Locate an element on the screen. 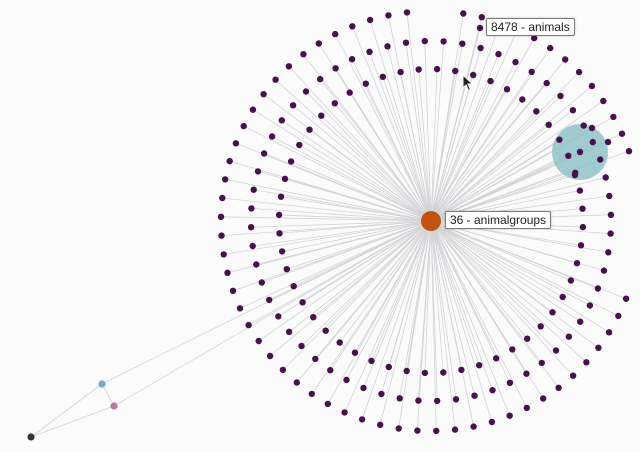 This screenshot has width=640, height=452. hub-node is located at coordinates (431, 221).